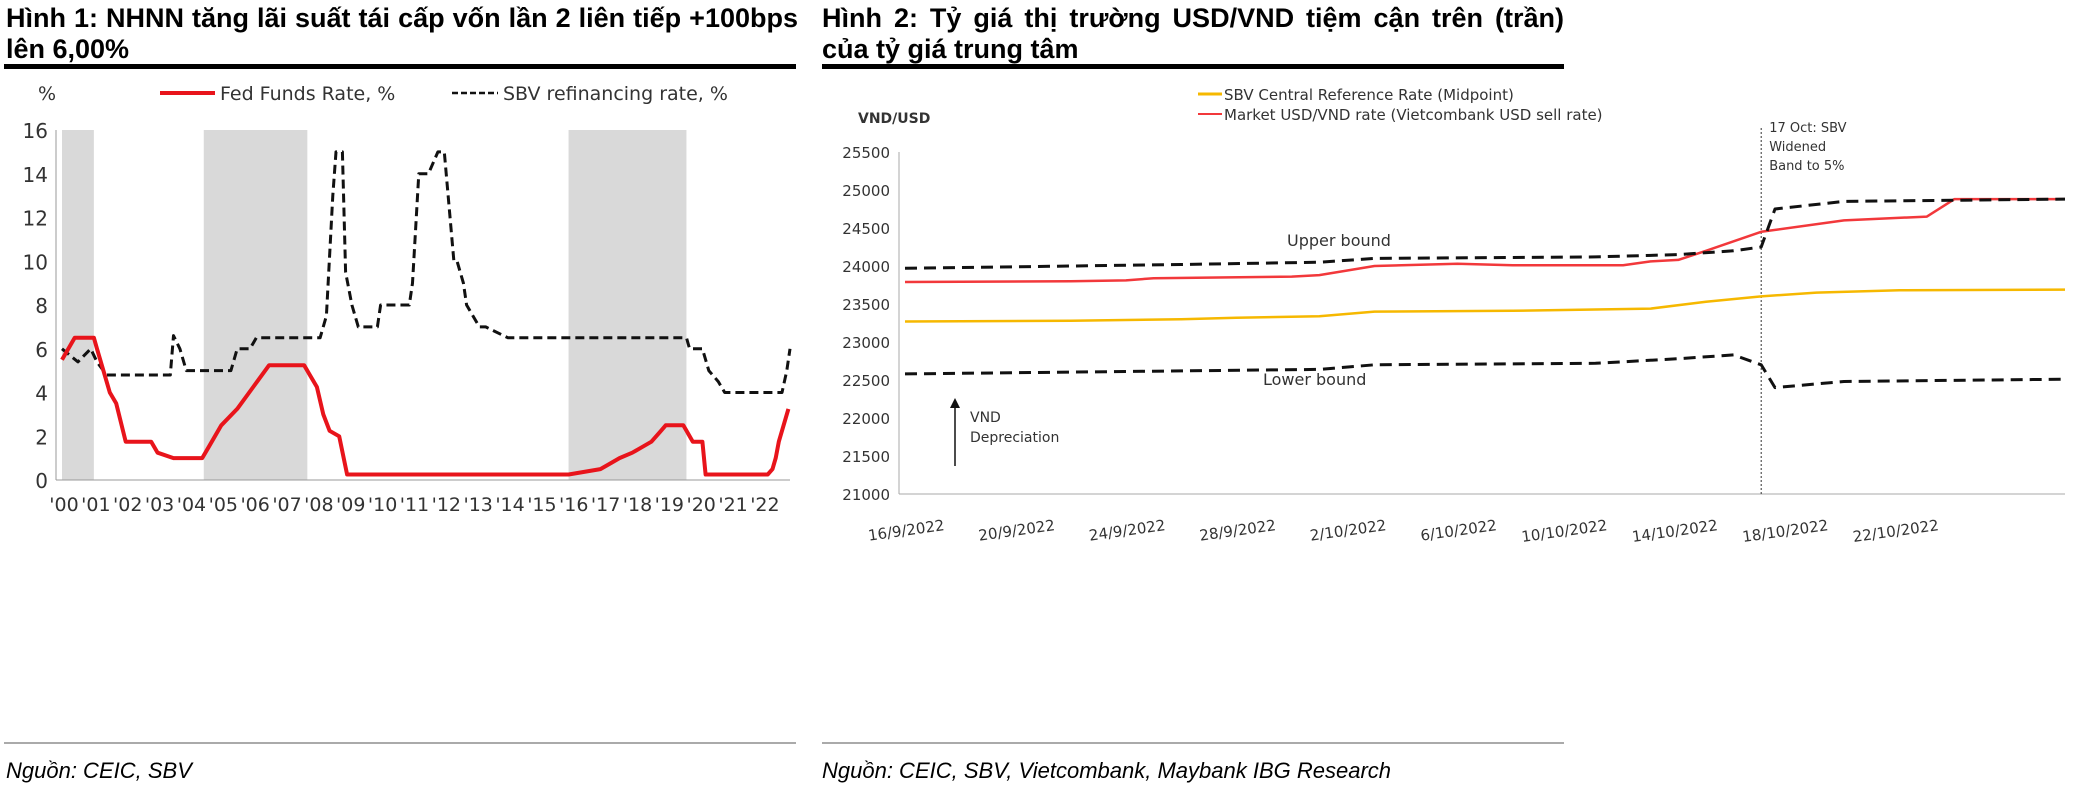  Describe the element at coordinates (307, 94) in the screenshot. I see `legend-fed-label: Fed Funds Rate, %` at that location.